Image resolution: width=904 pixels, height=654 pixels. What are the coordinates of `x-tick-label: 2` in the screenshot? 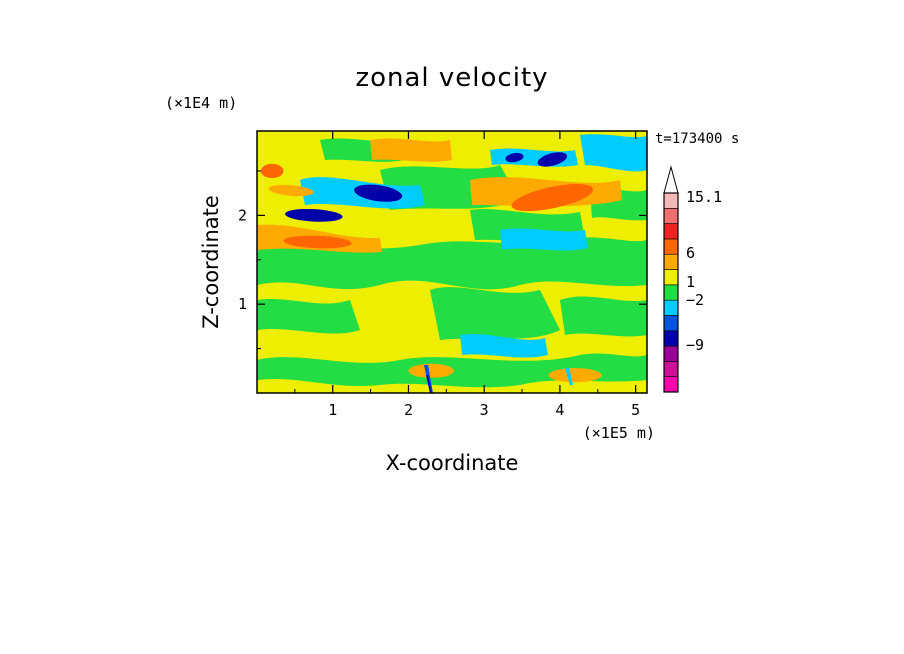 It's located at (408, 410).